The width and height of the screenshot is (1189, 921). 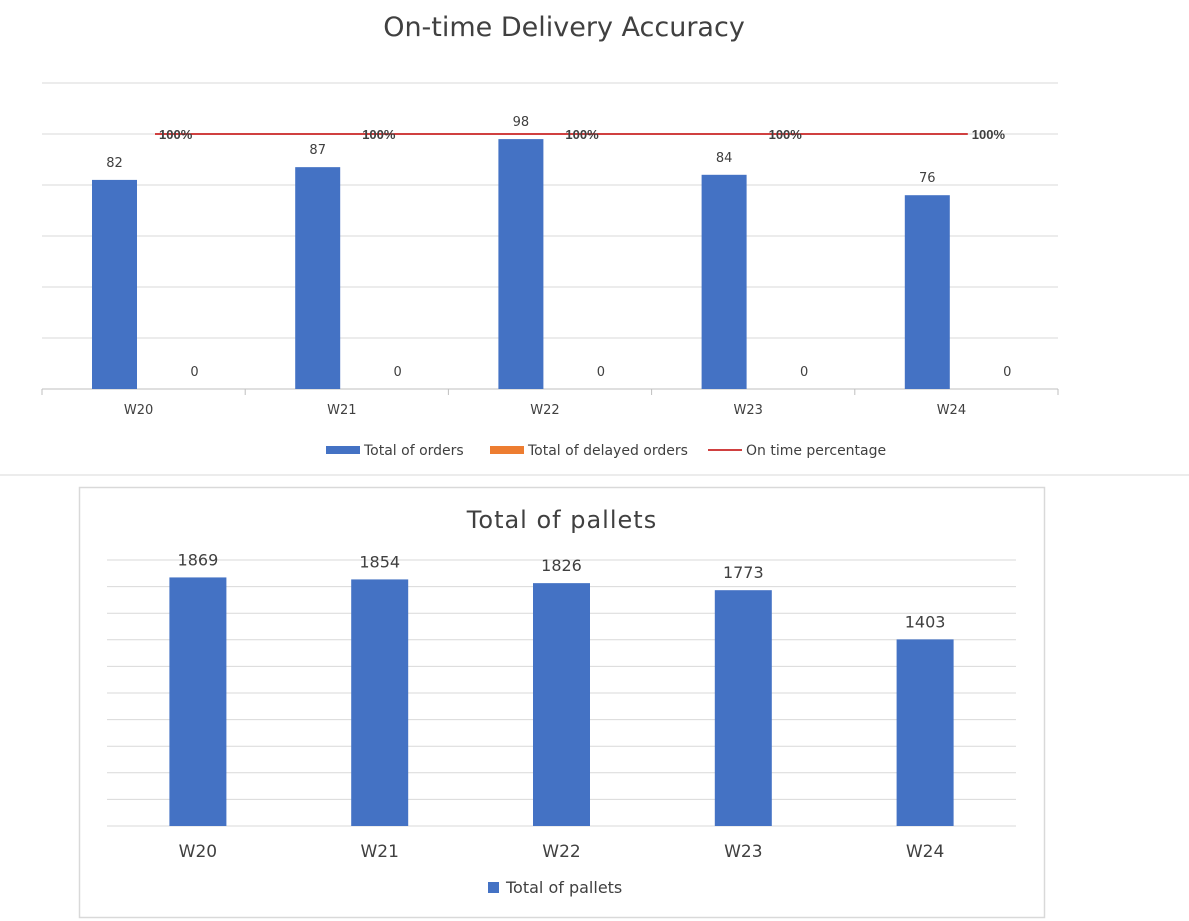 What do you see at coordinates (724, 281) in the screenshot?
I see `bar-total-orders-w23` at bounding box center [724, 281].